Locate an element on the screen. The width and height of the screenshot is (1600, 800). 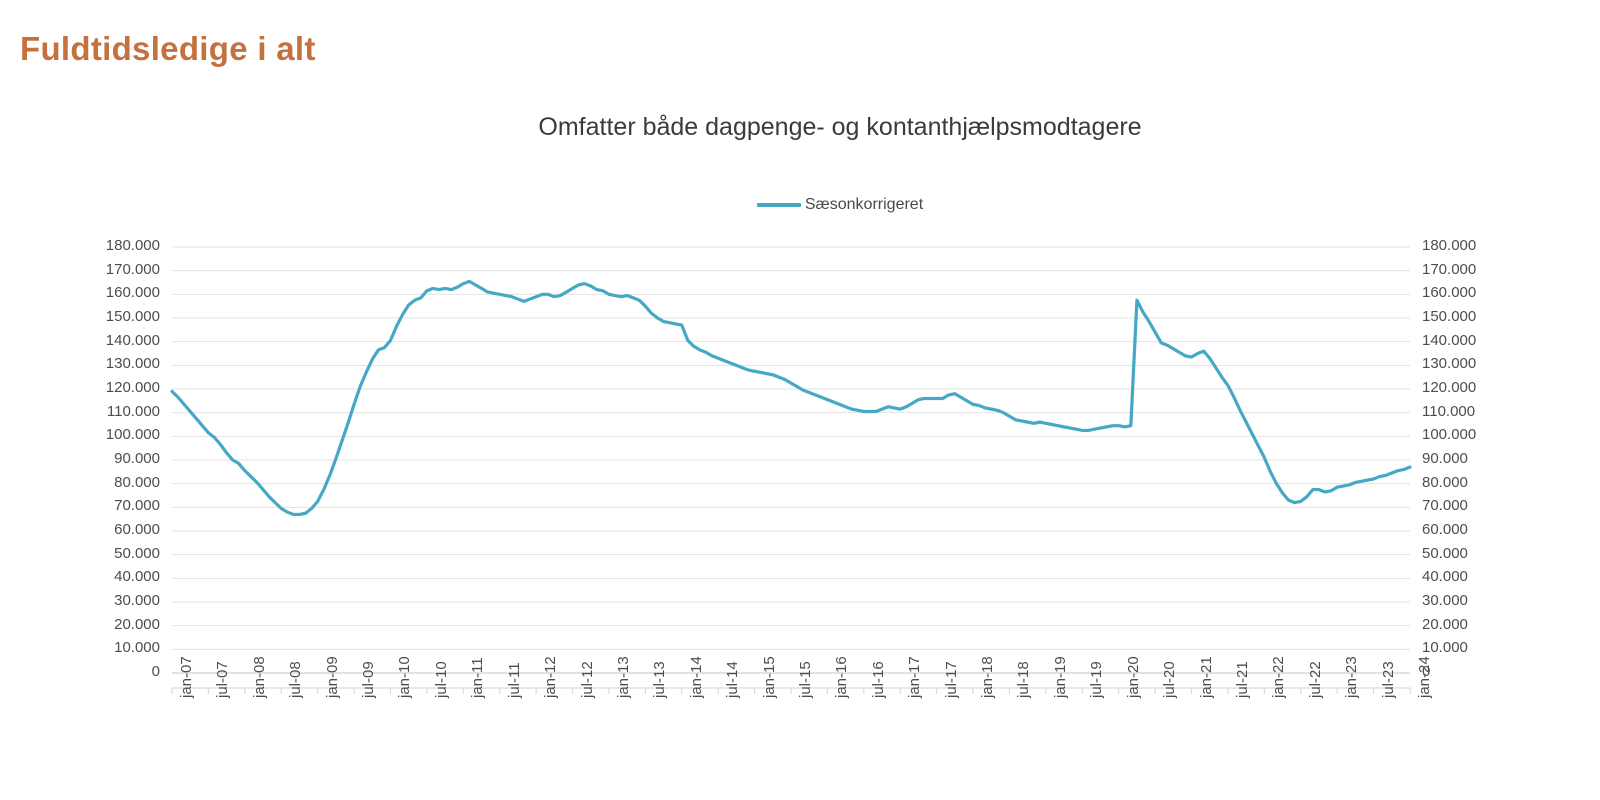
x-axis-tick-label: jul-20 is located at coordinates (1170, 679).